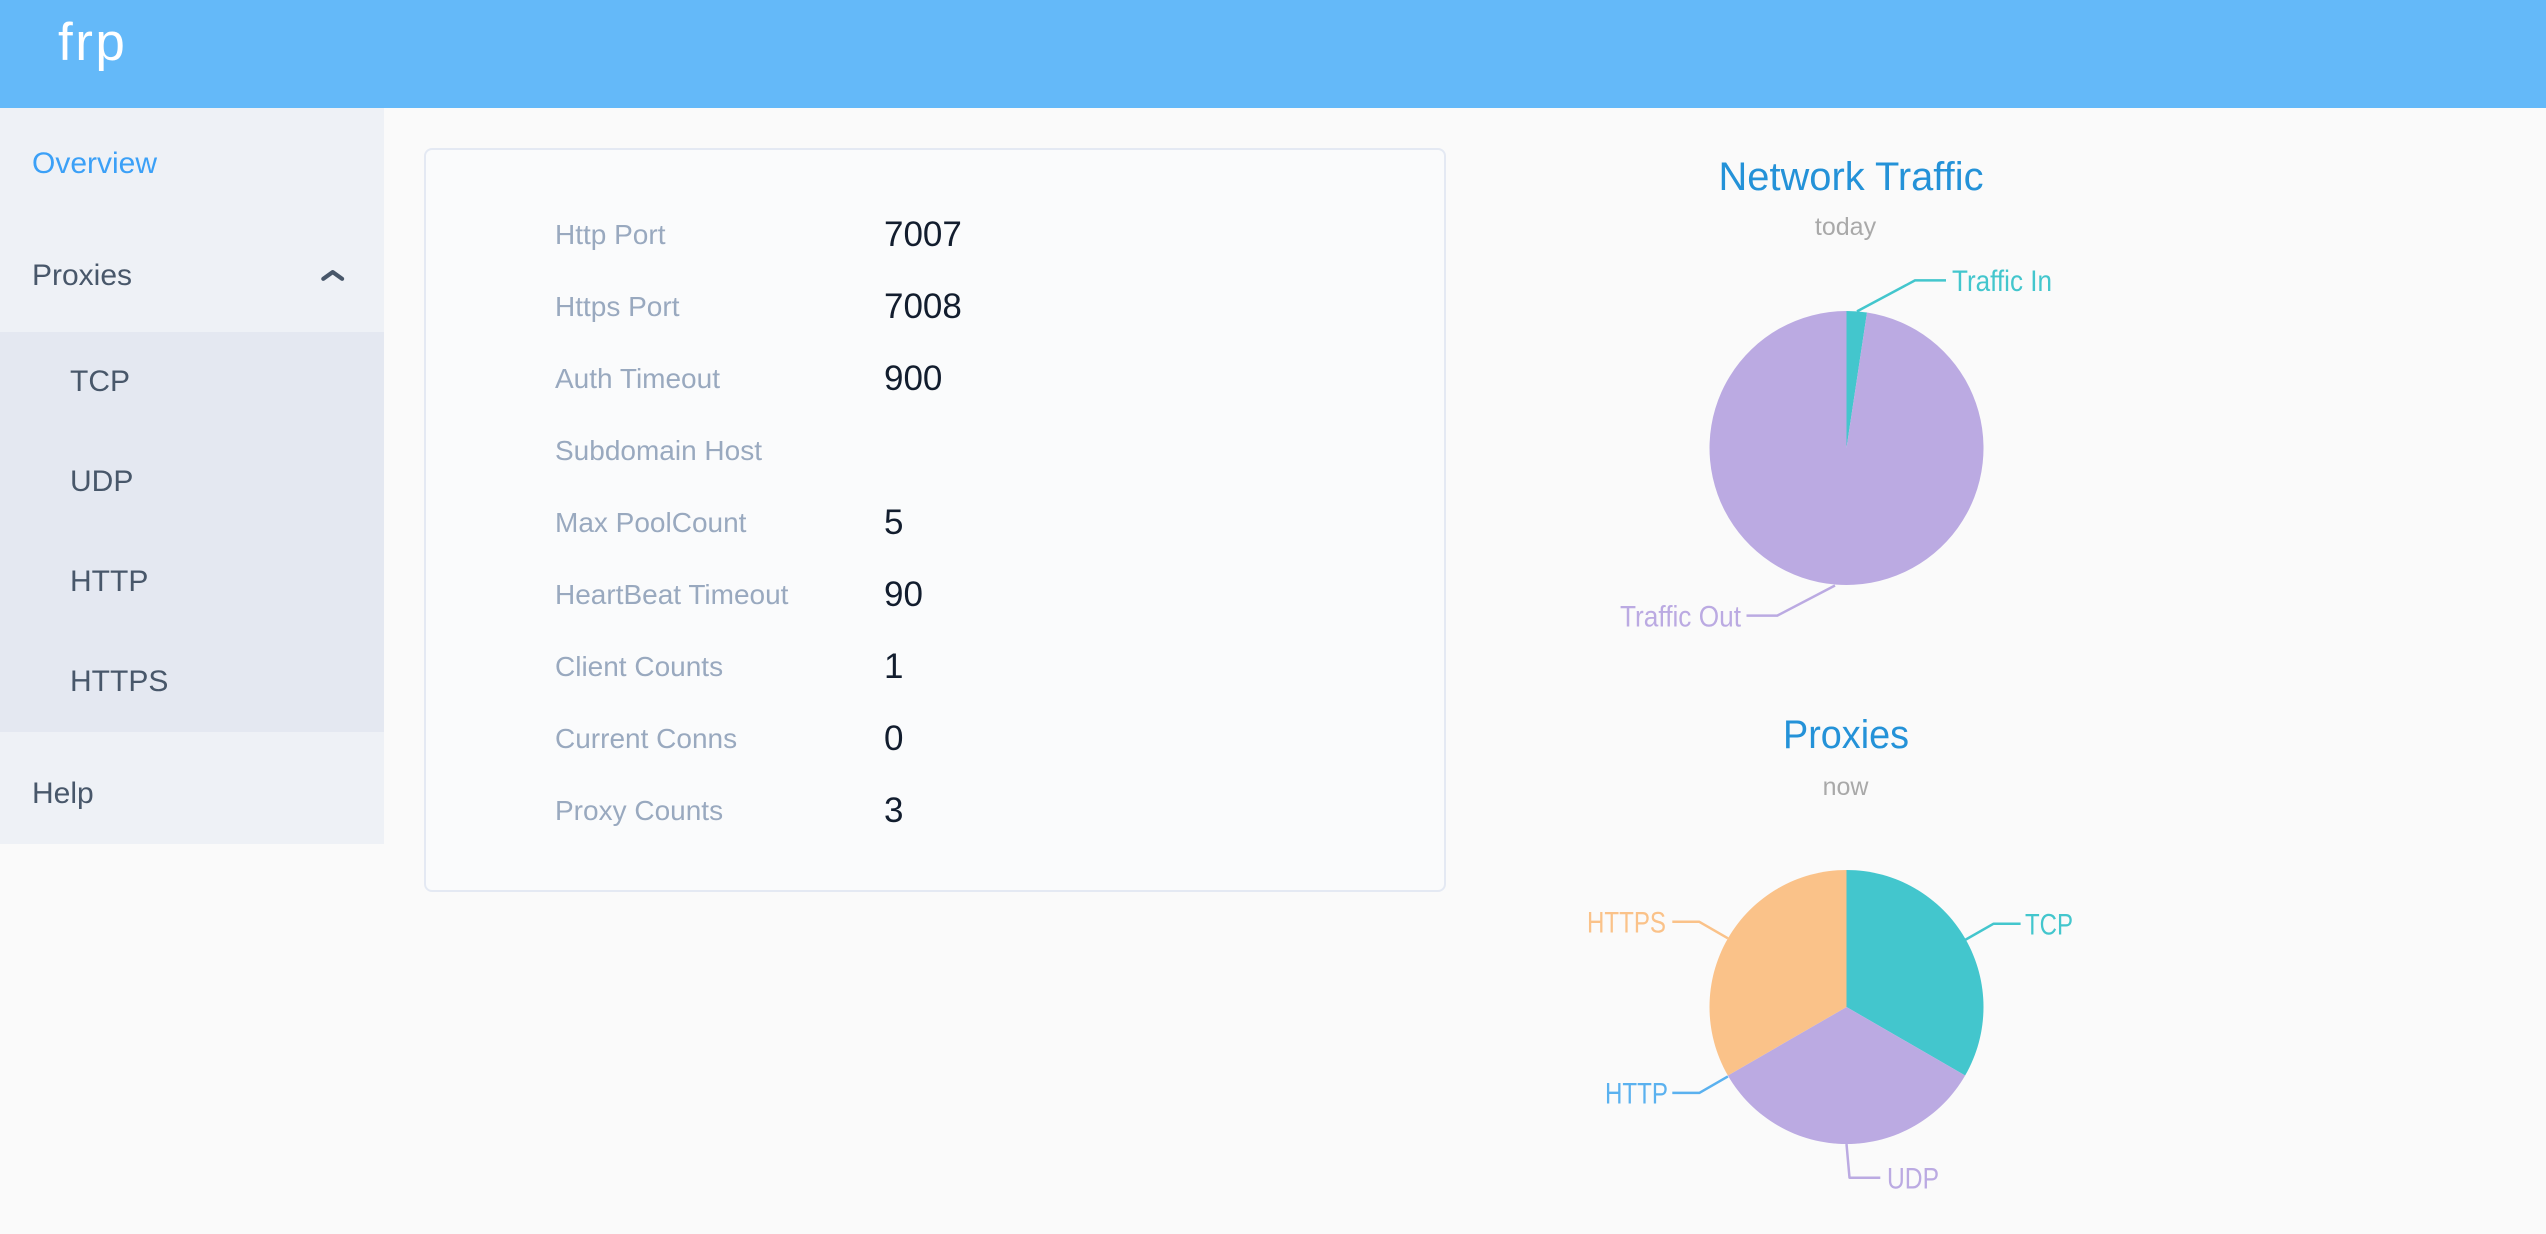 The height and width of the screenshot is (1234, 2546). I want to click on svg-text: HTTPS, so click(1626, 923).